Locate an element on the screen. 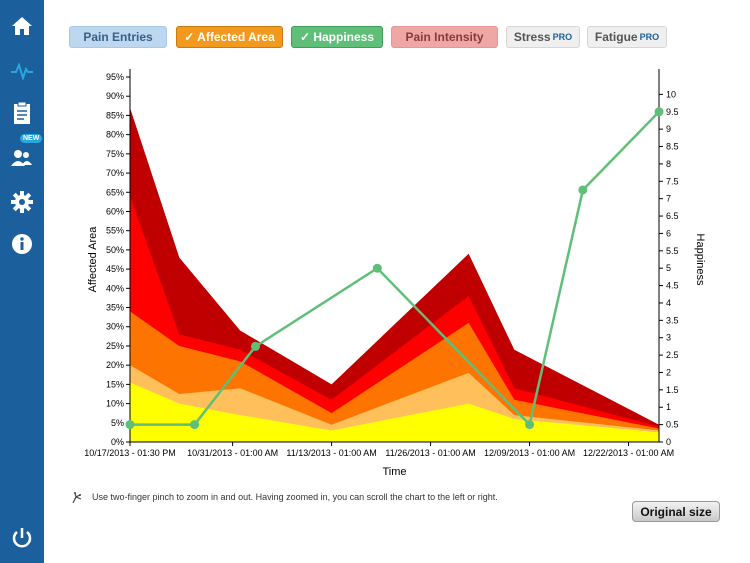 The image size is (750, 563). tab-pain-entries: Pain Entries is located at coordinates (118, 37).